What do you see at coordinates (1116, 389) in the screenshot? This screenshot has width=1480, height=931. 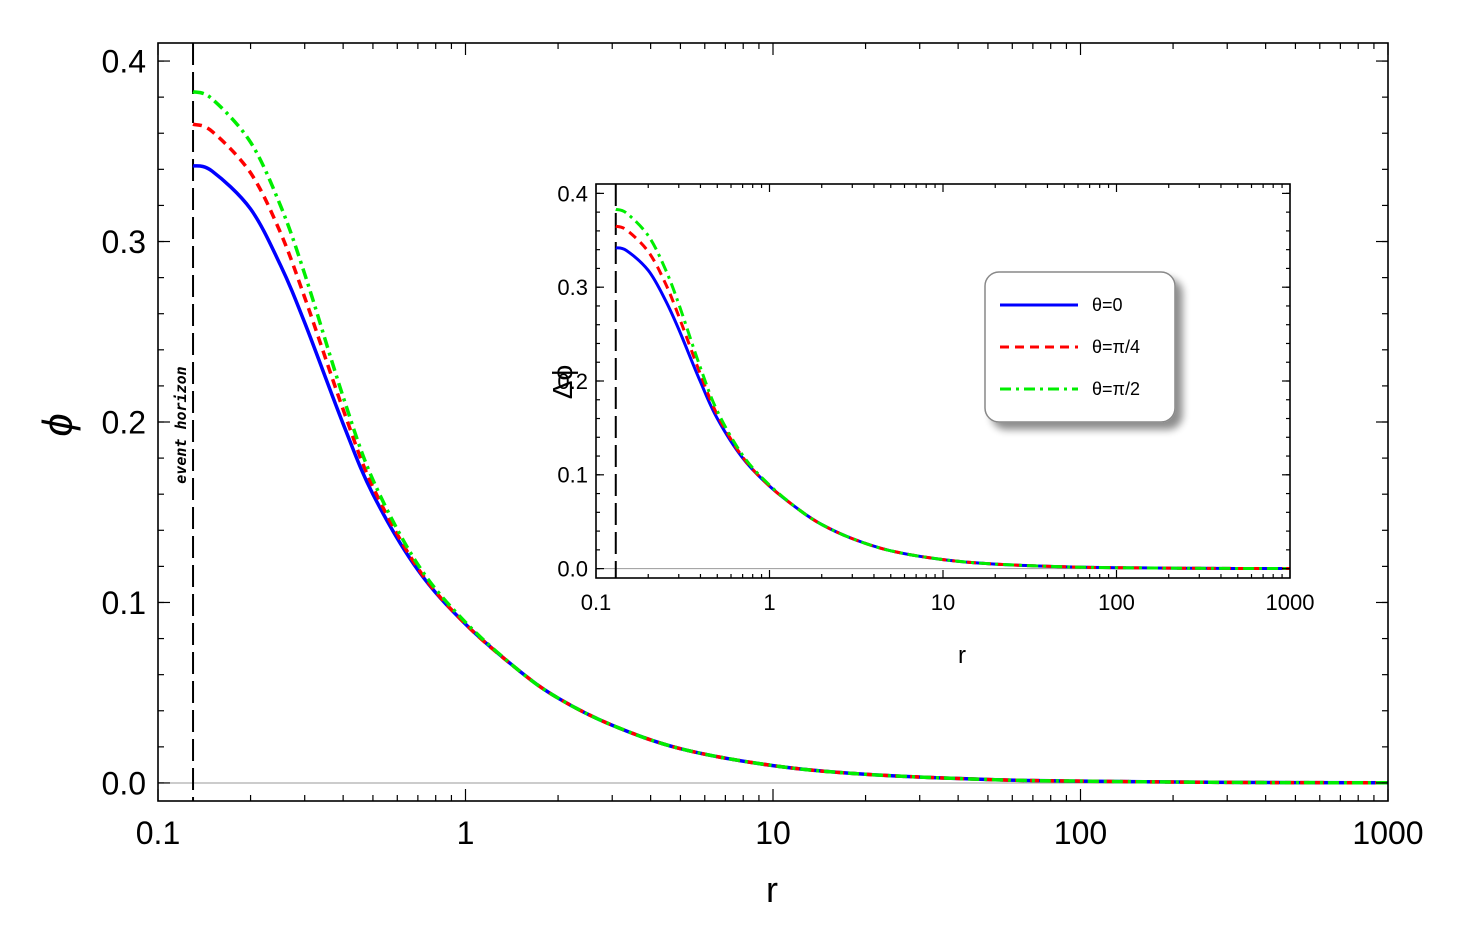 I see `legend-label-3: θ=π/2` at bounding box center [1116, 389].